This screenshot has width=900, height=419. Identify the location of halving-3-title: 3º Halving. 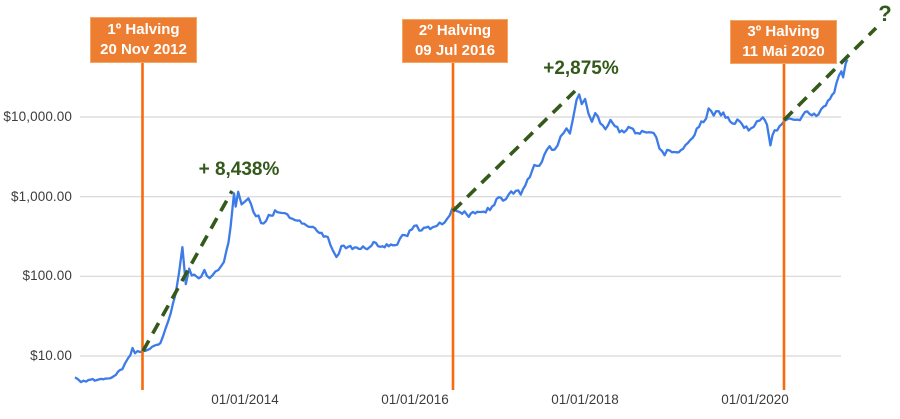
(783, 31).